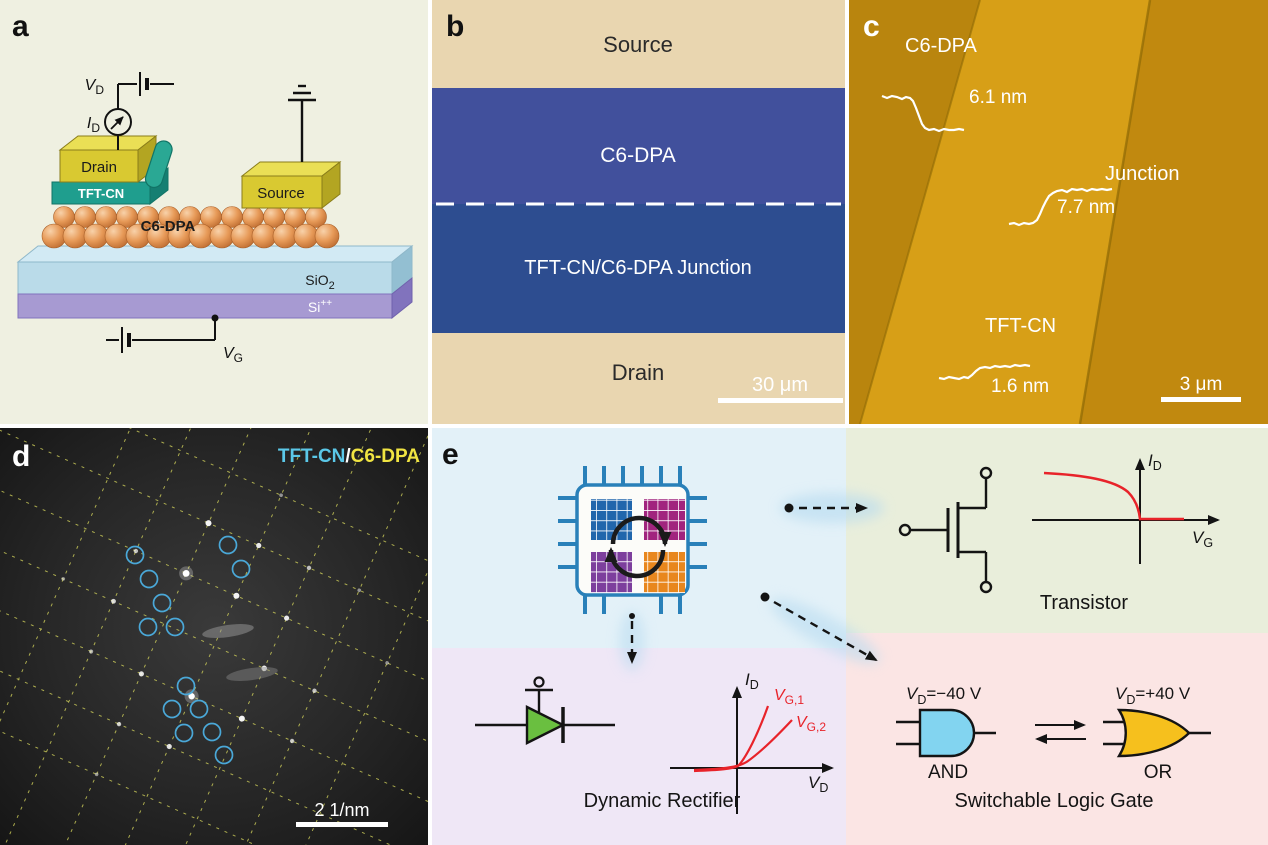 This screenshot has width=1268, height=845. What do you see at coordinates (188, 650) in the screenshot?
I see `tftcn-spot-circles` at bounding box center [188, 650].